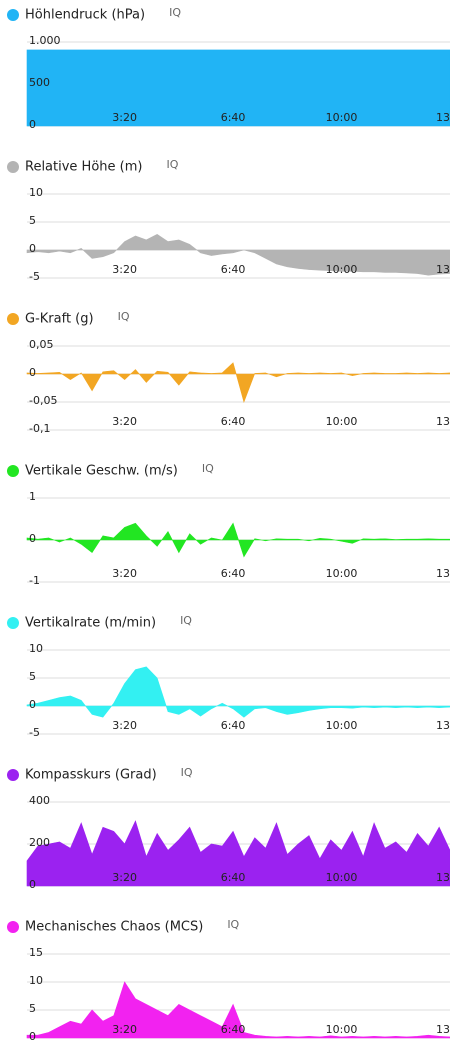  I want to click on chart-title: G-Kraft (g), so click(59, 319).